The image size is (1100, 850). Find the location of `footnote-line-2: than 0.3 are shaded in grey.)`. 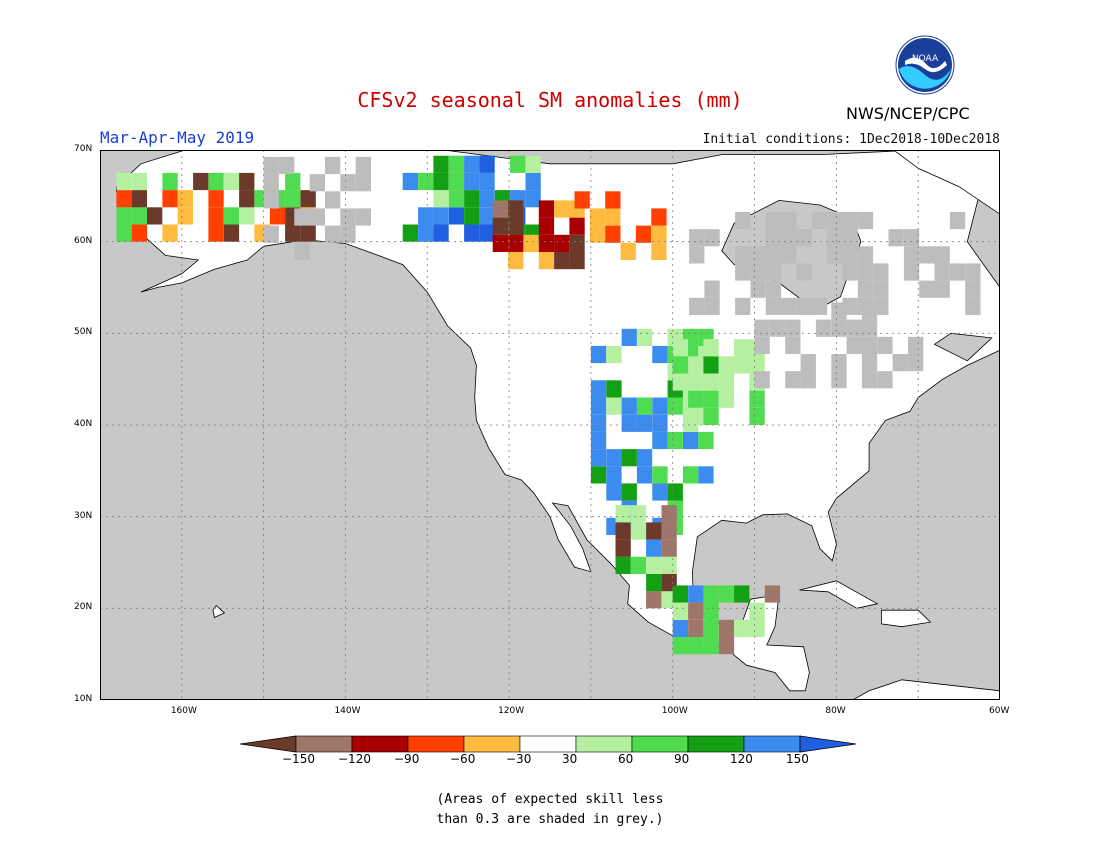

footnote-line-2: than 0.3 are shaded in grey.) is located at coordinates (550, 819).